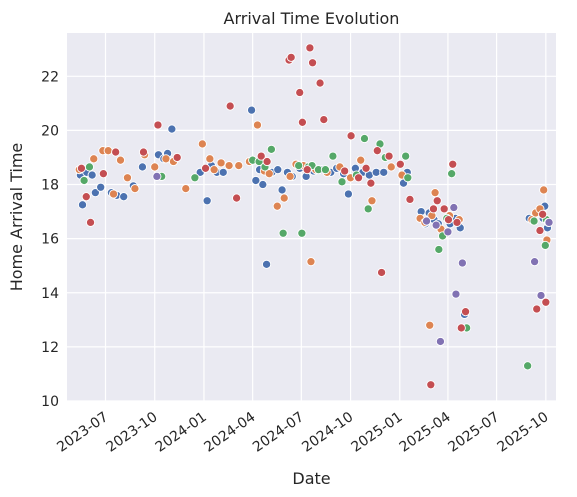 The height and width of the screenshot is (497, 577). What do you see at coordinates (50, 77) in the screenshot?
I see `y-tick-label: 22` at bounding box center [50, 77].